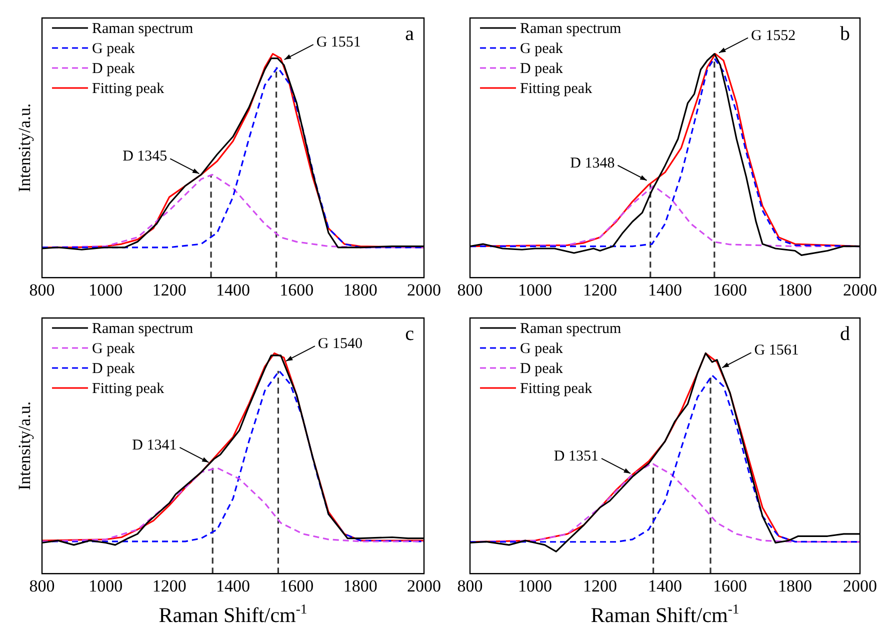  What do you see at coordinates (145, 156) in the screenshot?
I see `annotation: D 1345` at bounding box center [145, 156].